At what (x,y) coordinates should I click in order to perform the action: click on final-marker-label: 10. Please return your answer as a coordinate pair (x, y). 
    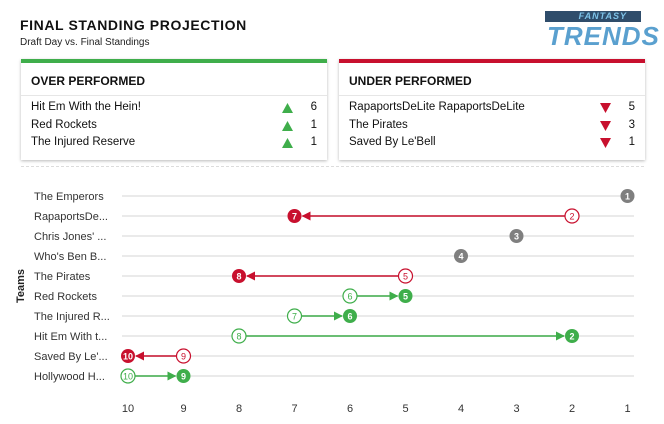
    Looking at the image, I should click on (128, 357).